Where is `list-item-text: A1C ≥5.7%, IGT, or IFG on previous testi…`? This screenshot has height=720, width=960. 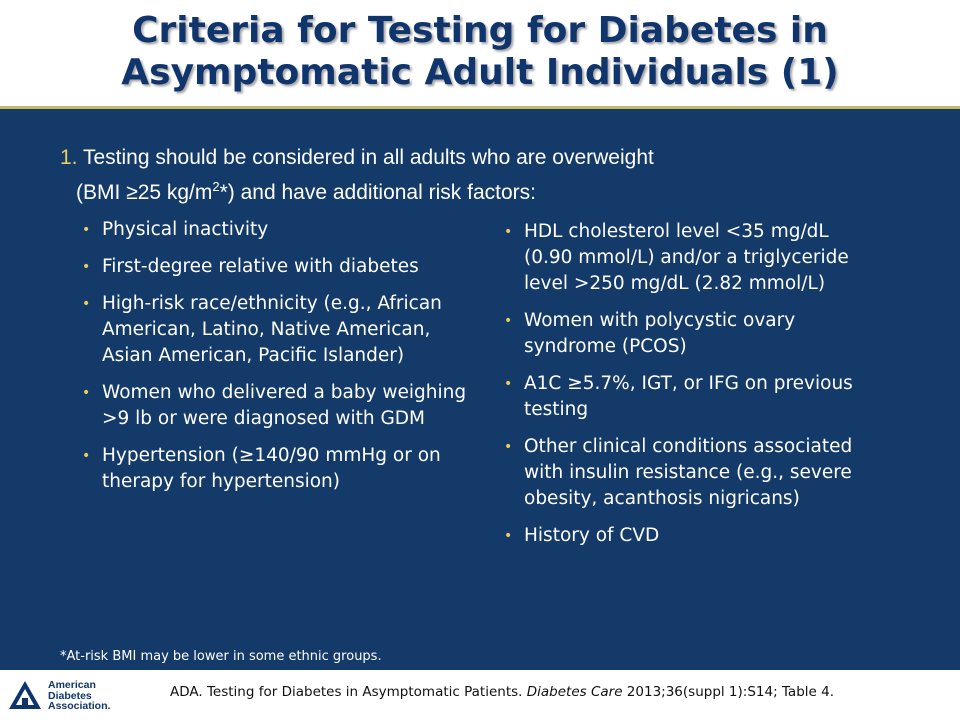
list-item-text: A1C ≥5.7%, IGT, or IFG on previous testi… is located at coordinates (688, 396).